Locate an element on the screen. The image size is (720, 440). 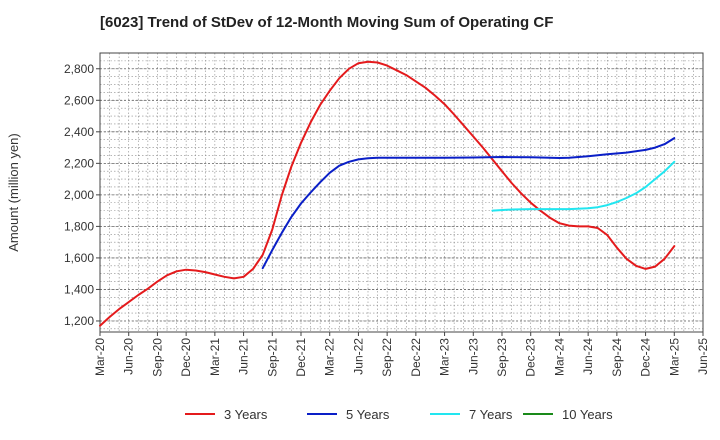
legend-label: 7 Years is located at coordinates (491, 414).